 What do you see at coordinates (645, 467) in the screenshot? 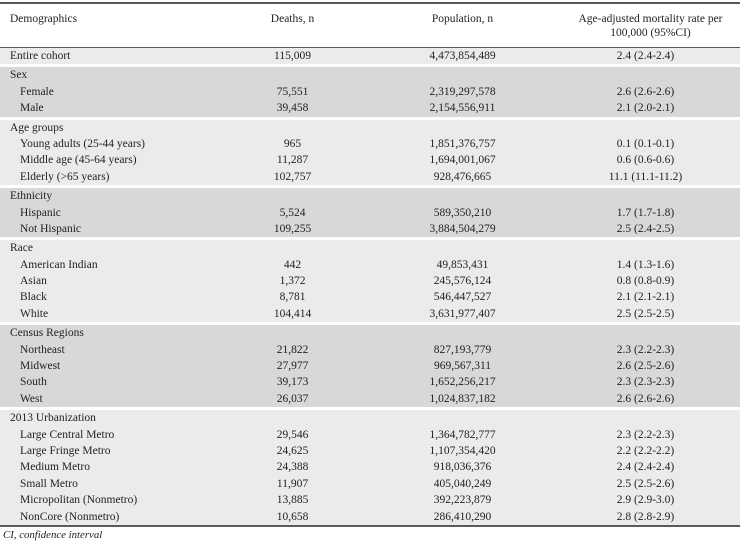
I see `cell-mortality-rate: 2.4 (2.4-2.4)` at bounding box center [645, 467].